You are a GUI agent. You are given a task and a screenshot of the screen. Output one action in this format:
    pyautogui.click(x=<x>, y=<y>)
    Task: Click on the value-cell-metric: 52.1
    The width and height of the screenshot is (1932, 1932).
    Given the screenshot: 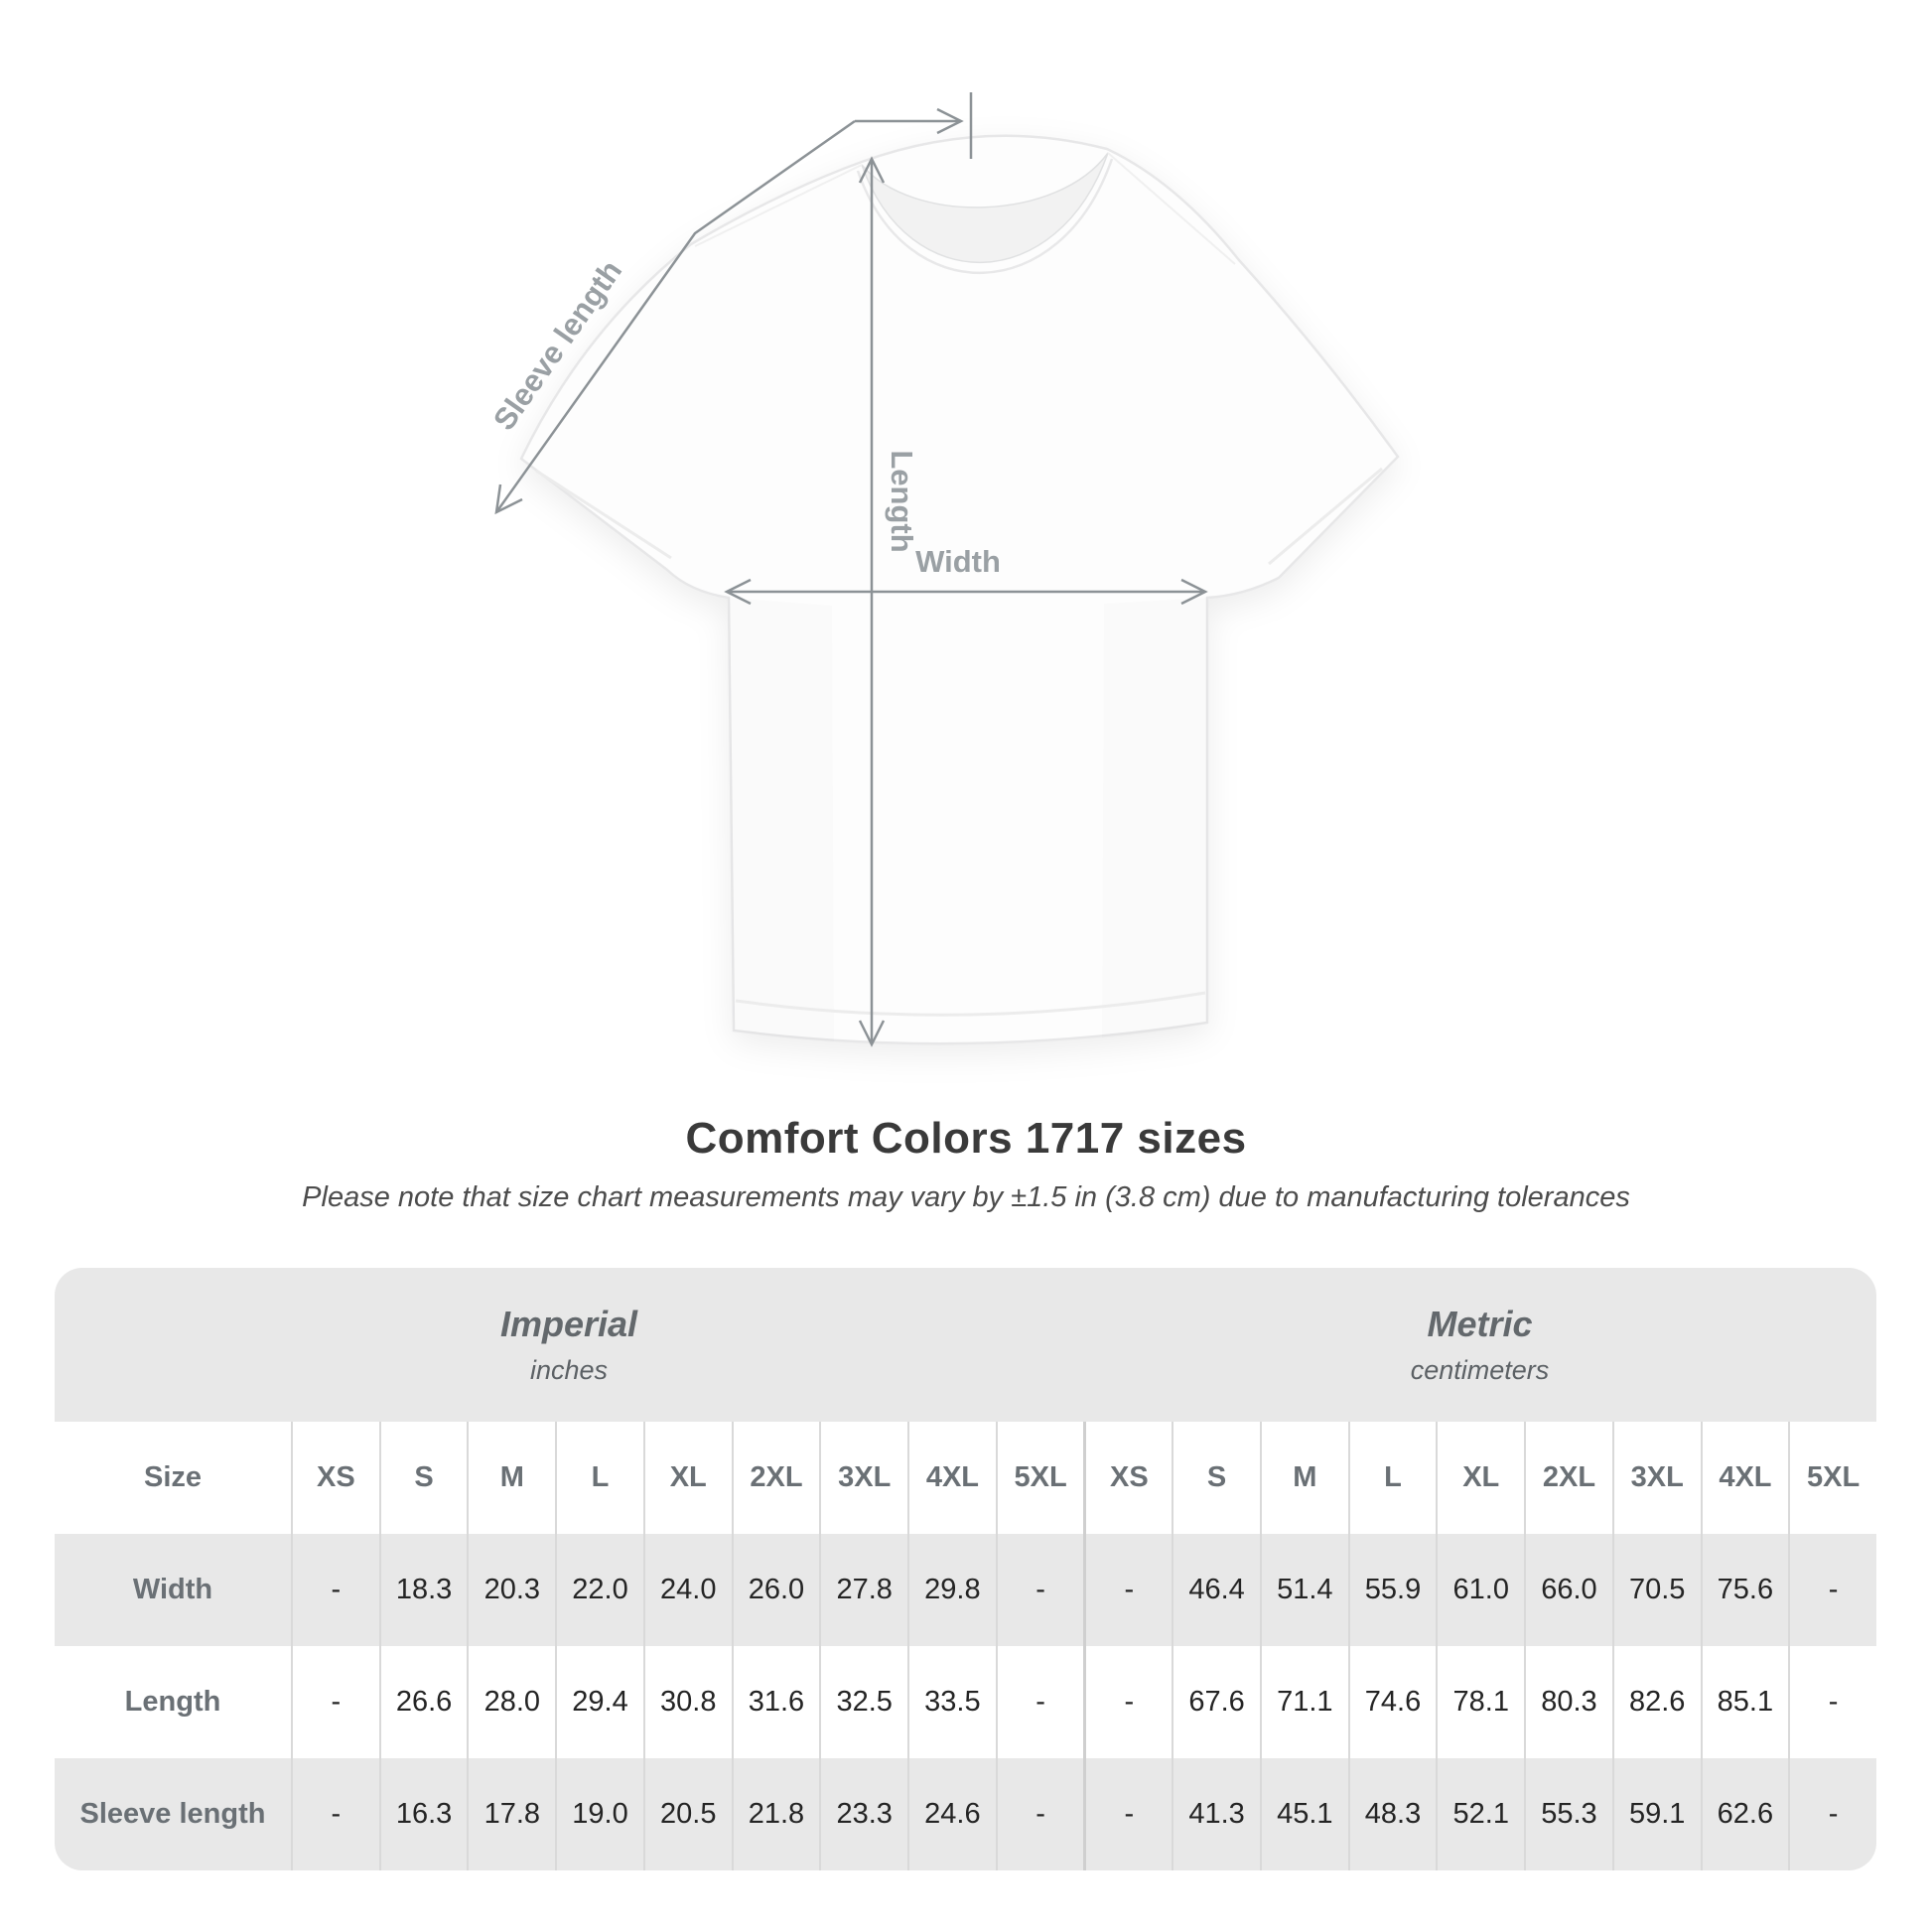 What is the action you would take?
    pyautogui.click(x=1480, y=1814)
    